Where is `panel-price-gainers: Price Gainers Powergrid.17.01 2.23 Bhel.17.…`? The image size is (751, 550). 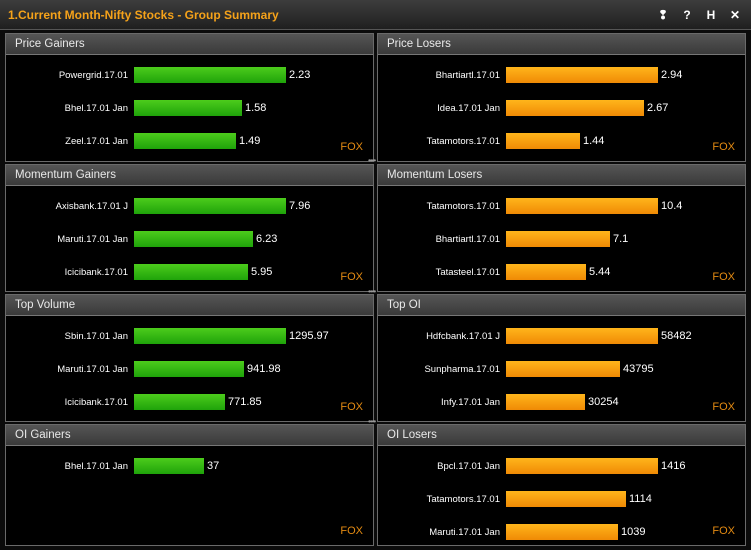
panel-price-gainers: Price Gainers Powergrid.17.01 2.23 Bhel.17.… is located at coordinates (189, 97).